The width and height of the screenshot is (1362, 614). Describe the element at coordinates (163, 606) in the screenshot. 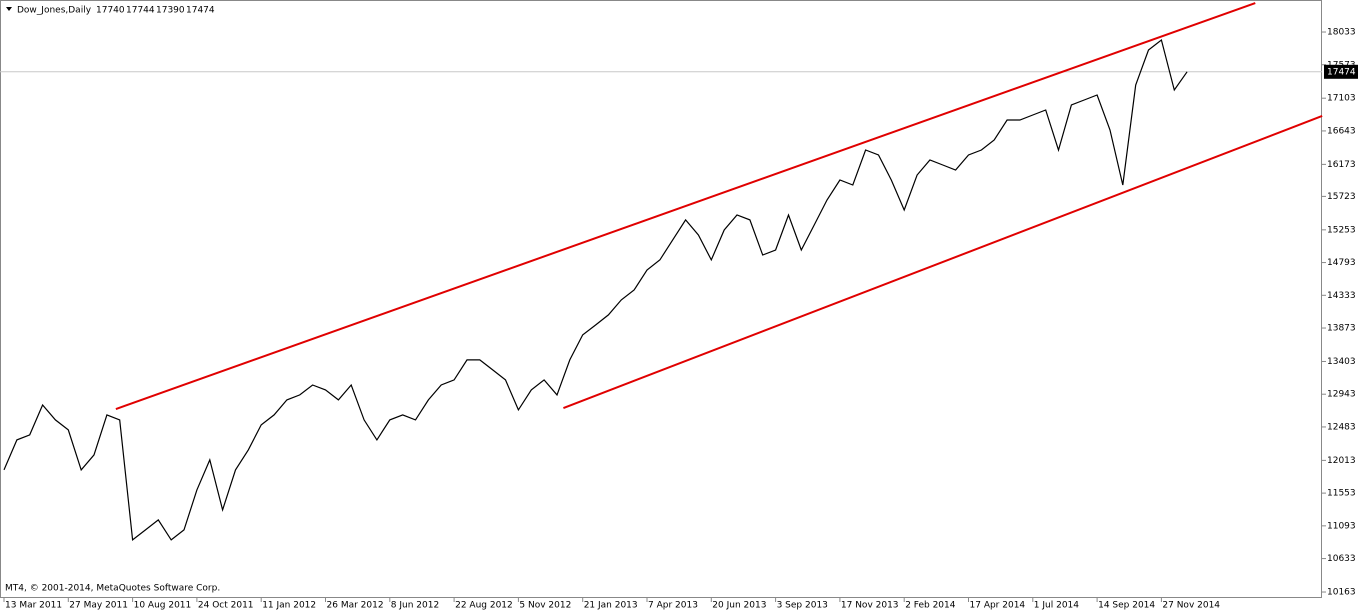

I see `x-tick-label: 10 Aug 2011` at that location.